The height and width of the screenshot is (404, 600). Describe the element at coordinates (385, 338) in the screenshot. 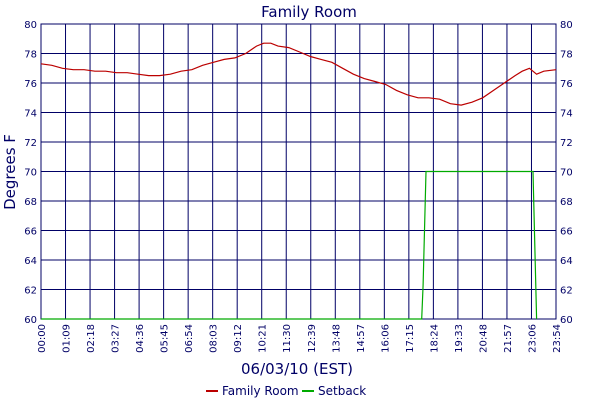

I see `x-tick-label: 16:06` at that location.